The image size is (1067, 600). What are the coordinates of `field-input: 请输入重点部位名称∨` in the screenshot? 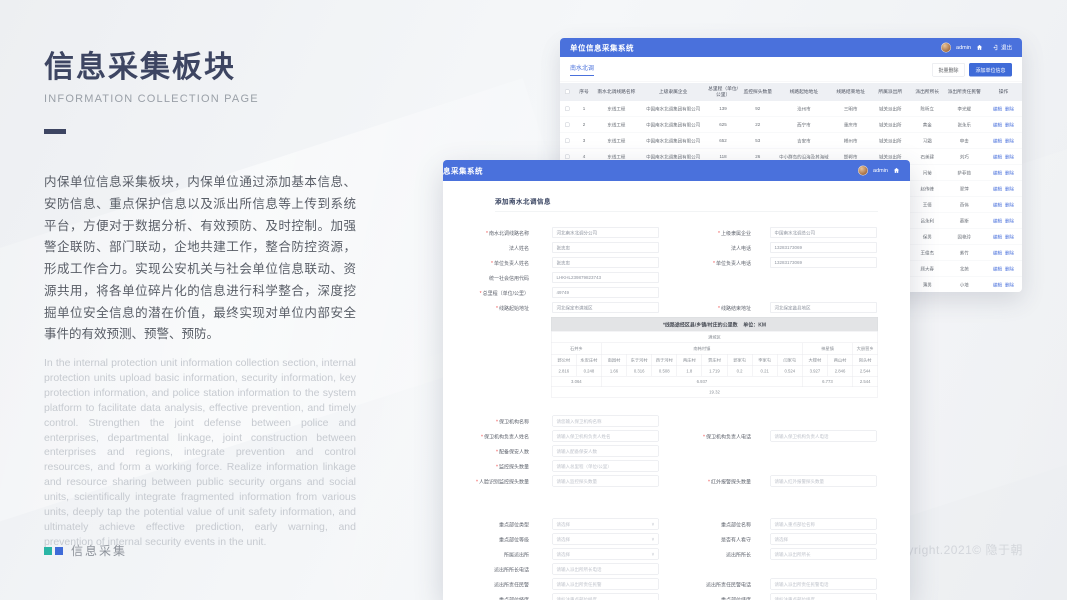 It's located at (823, 524).